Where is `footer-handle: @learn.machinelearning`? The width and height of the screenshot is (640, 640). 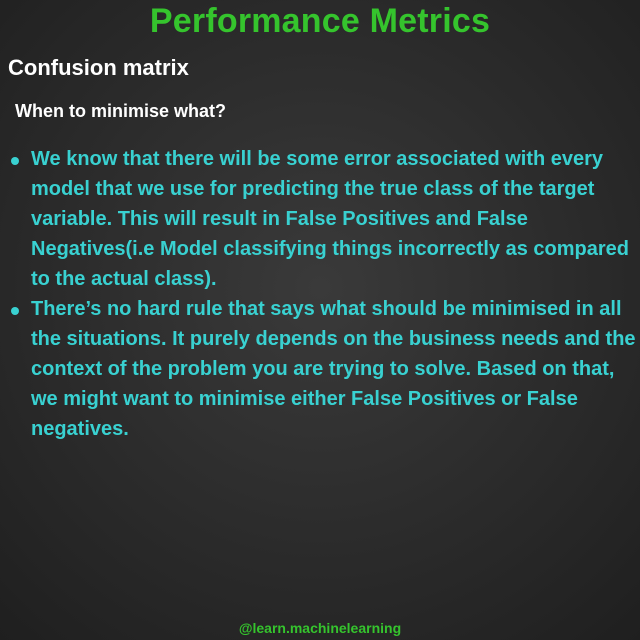
footer-handle: @learn.machinelearning is located at coordinates (320, 628).